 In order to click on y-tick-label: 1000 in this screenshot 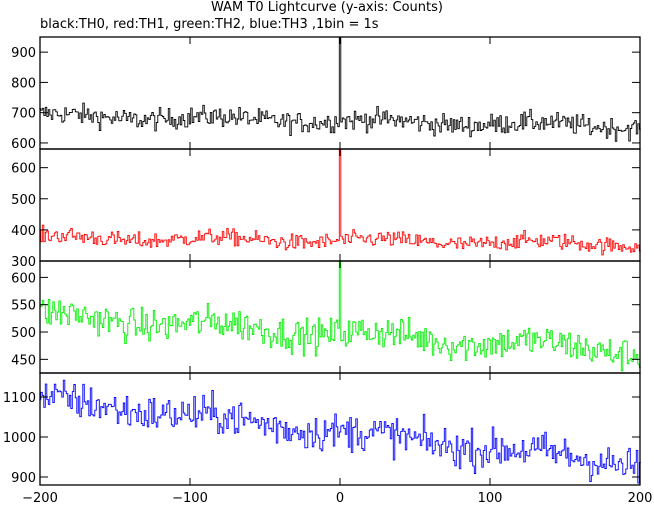, I will do `click(19, 438)`.